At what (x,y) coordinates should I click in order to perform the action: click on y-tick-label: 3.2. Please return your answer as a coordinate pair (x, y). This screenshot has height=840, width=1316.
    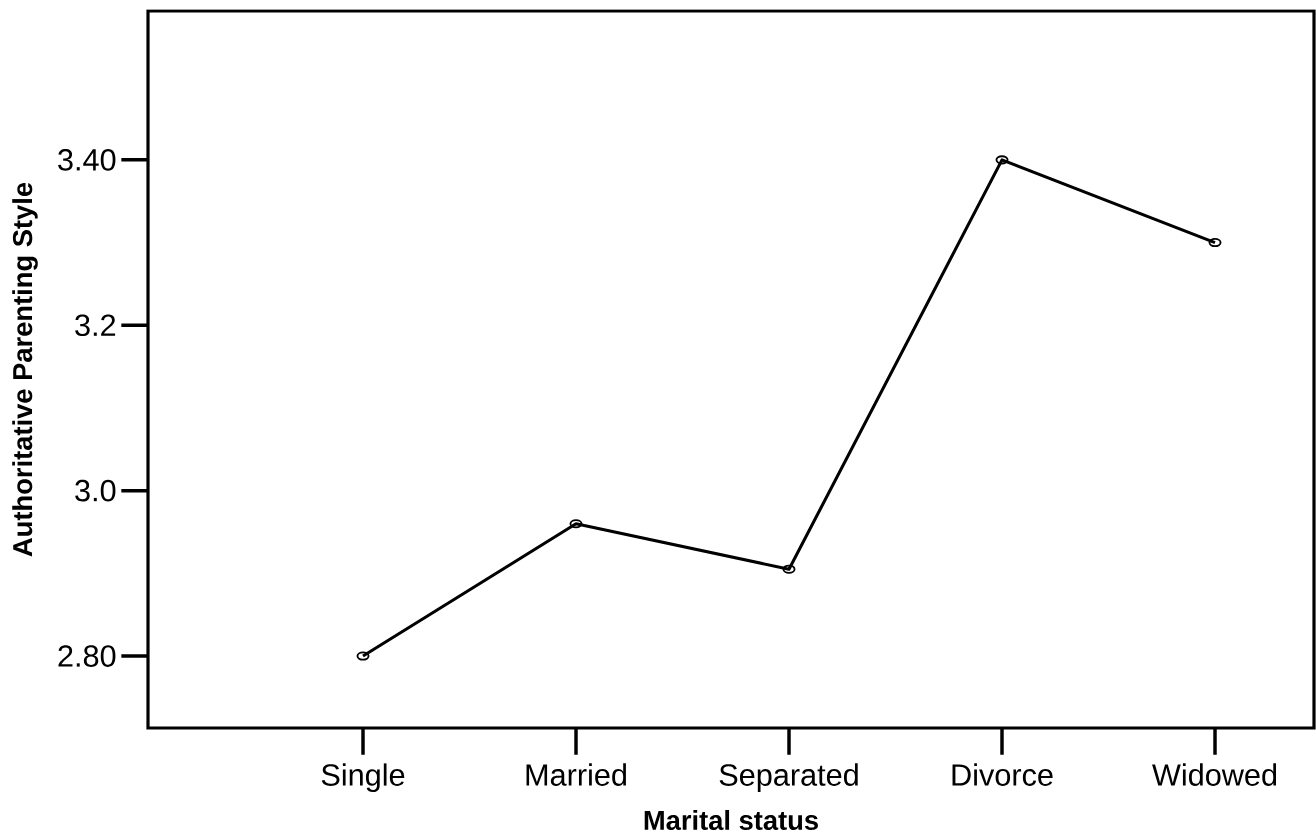
    Looking at the image, I should click on (95, 325).